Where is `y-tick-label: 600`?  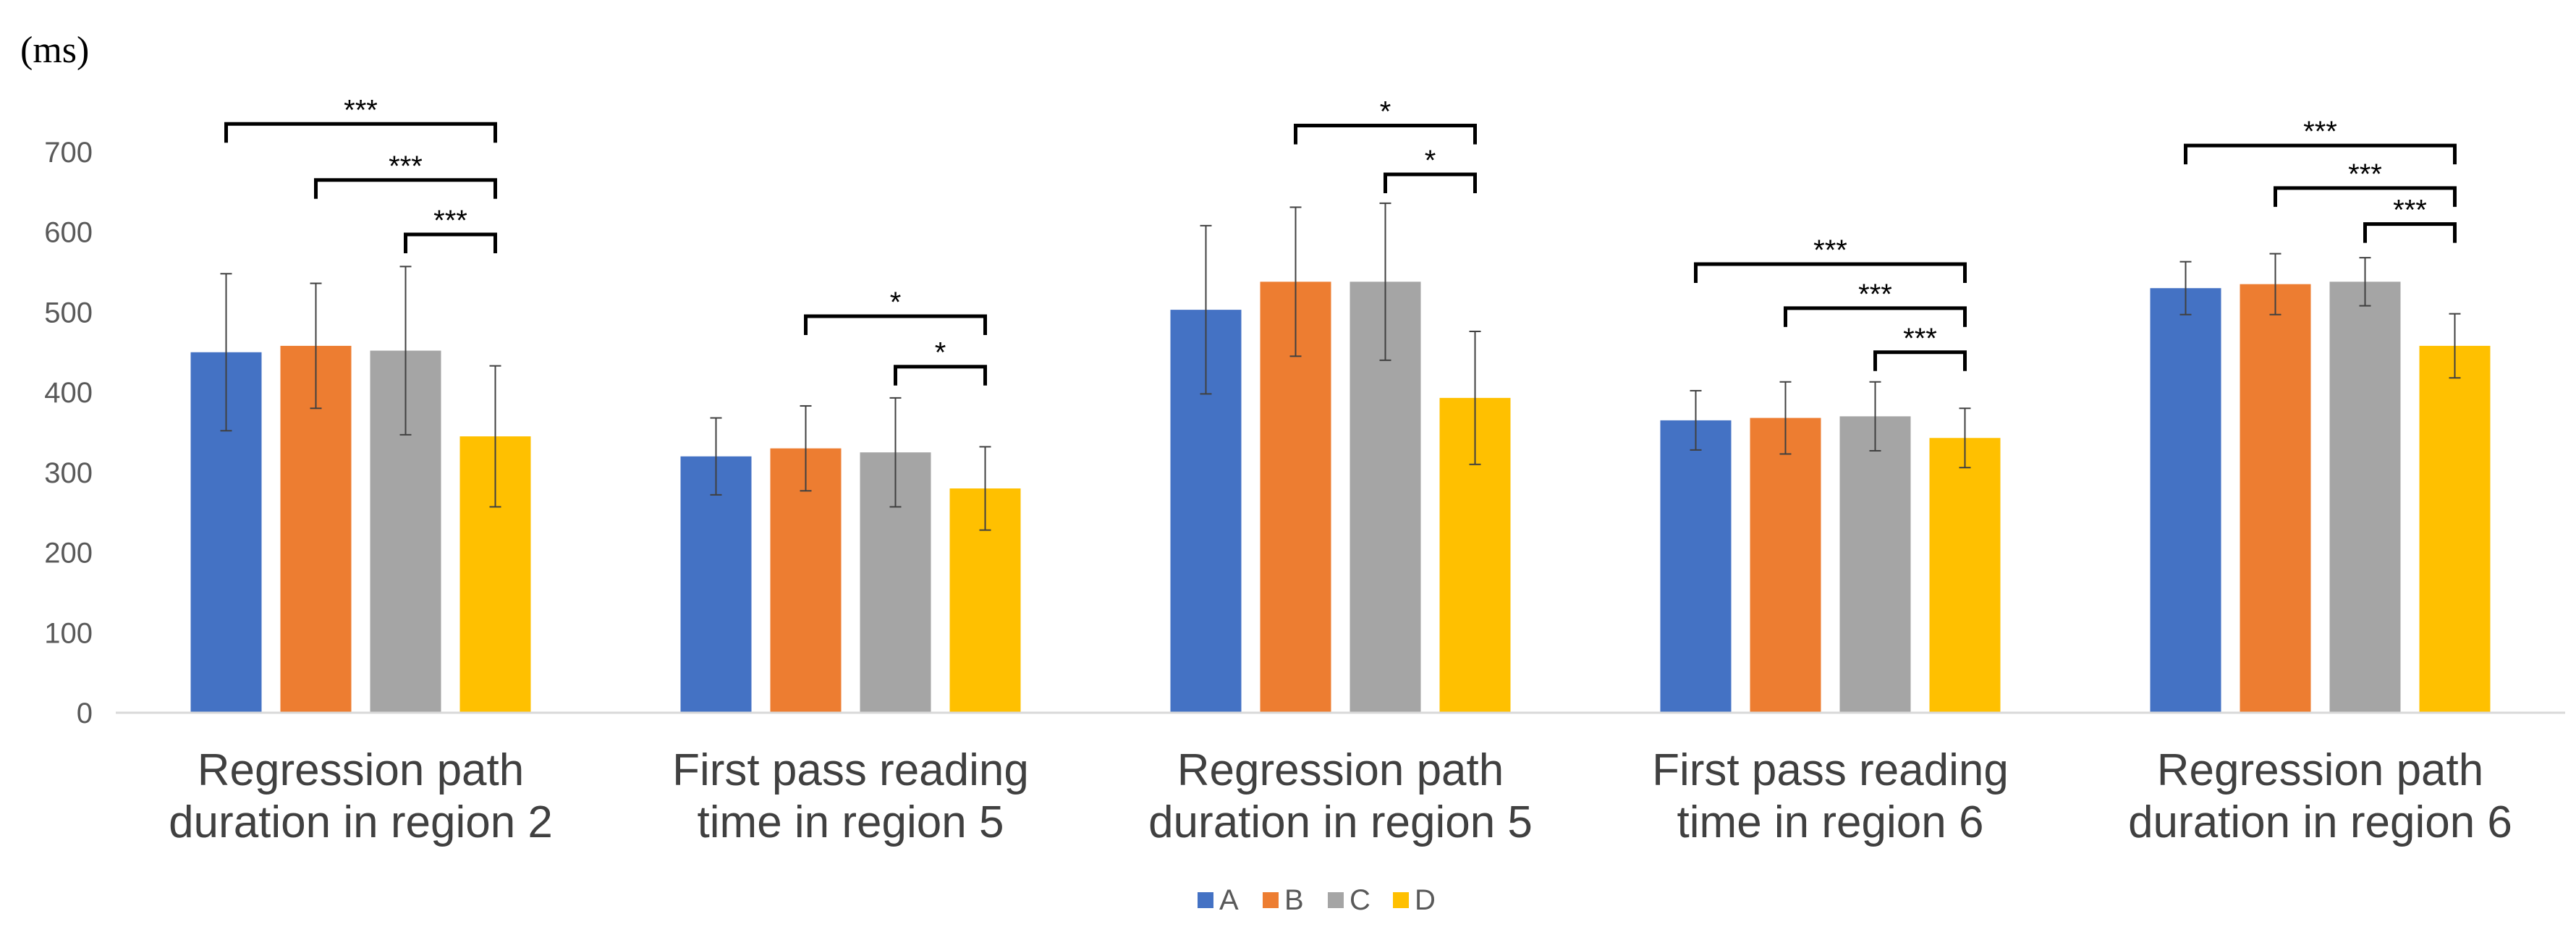 y-tick-label: 600 is located at coordinates (68, 233).